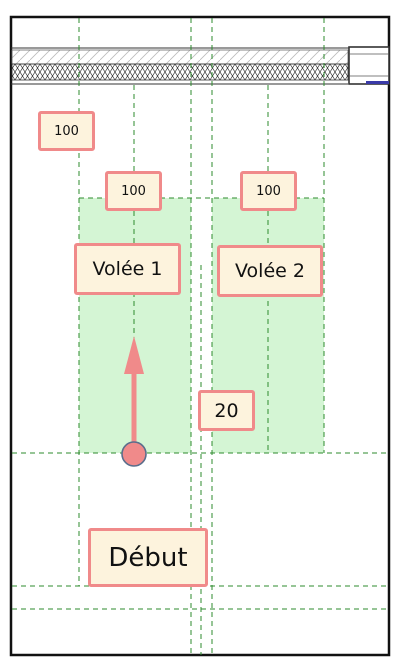 The width and height of the screenshot is (400, 672). I want to click on dimension-label-flight-1: 100, so click(133, 191).